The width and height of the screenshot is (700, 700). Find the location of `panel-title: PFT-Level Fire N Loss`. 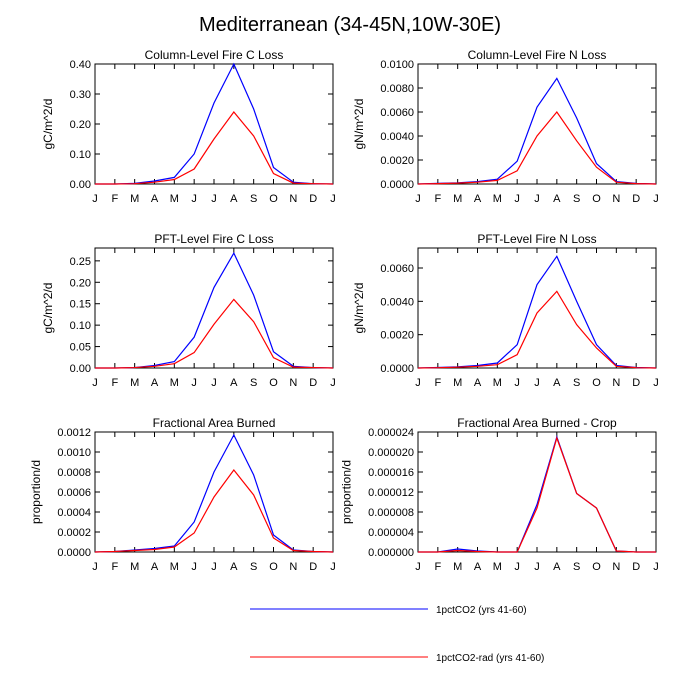

panel-title: PFT-Level Fire N Loss is located at coordinates (536, 239).